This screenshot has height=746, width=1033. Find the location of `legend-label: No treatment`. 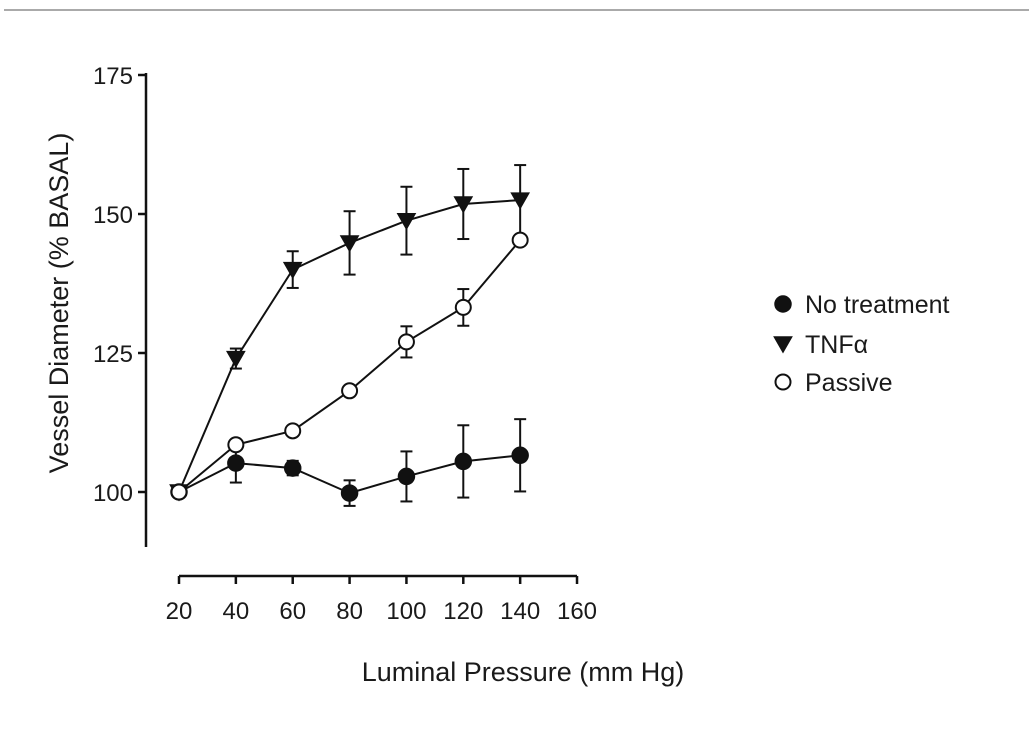

legend-label: No treatment is located at coordinates (877, 305).